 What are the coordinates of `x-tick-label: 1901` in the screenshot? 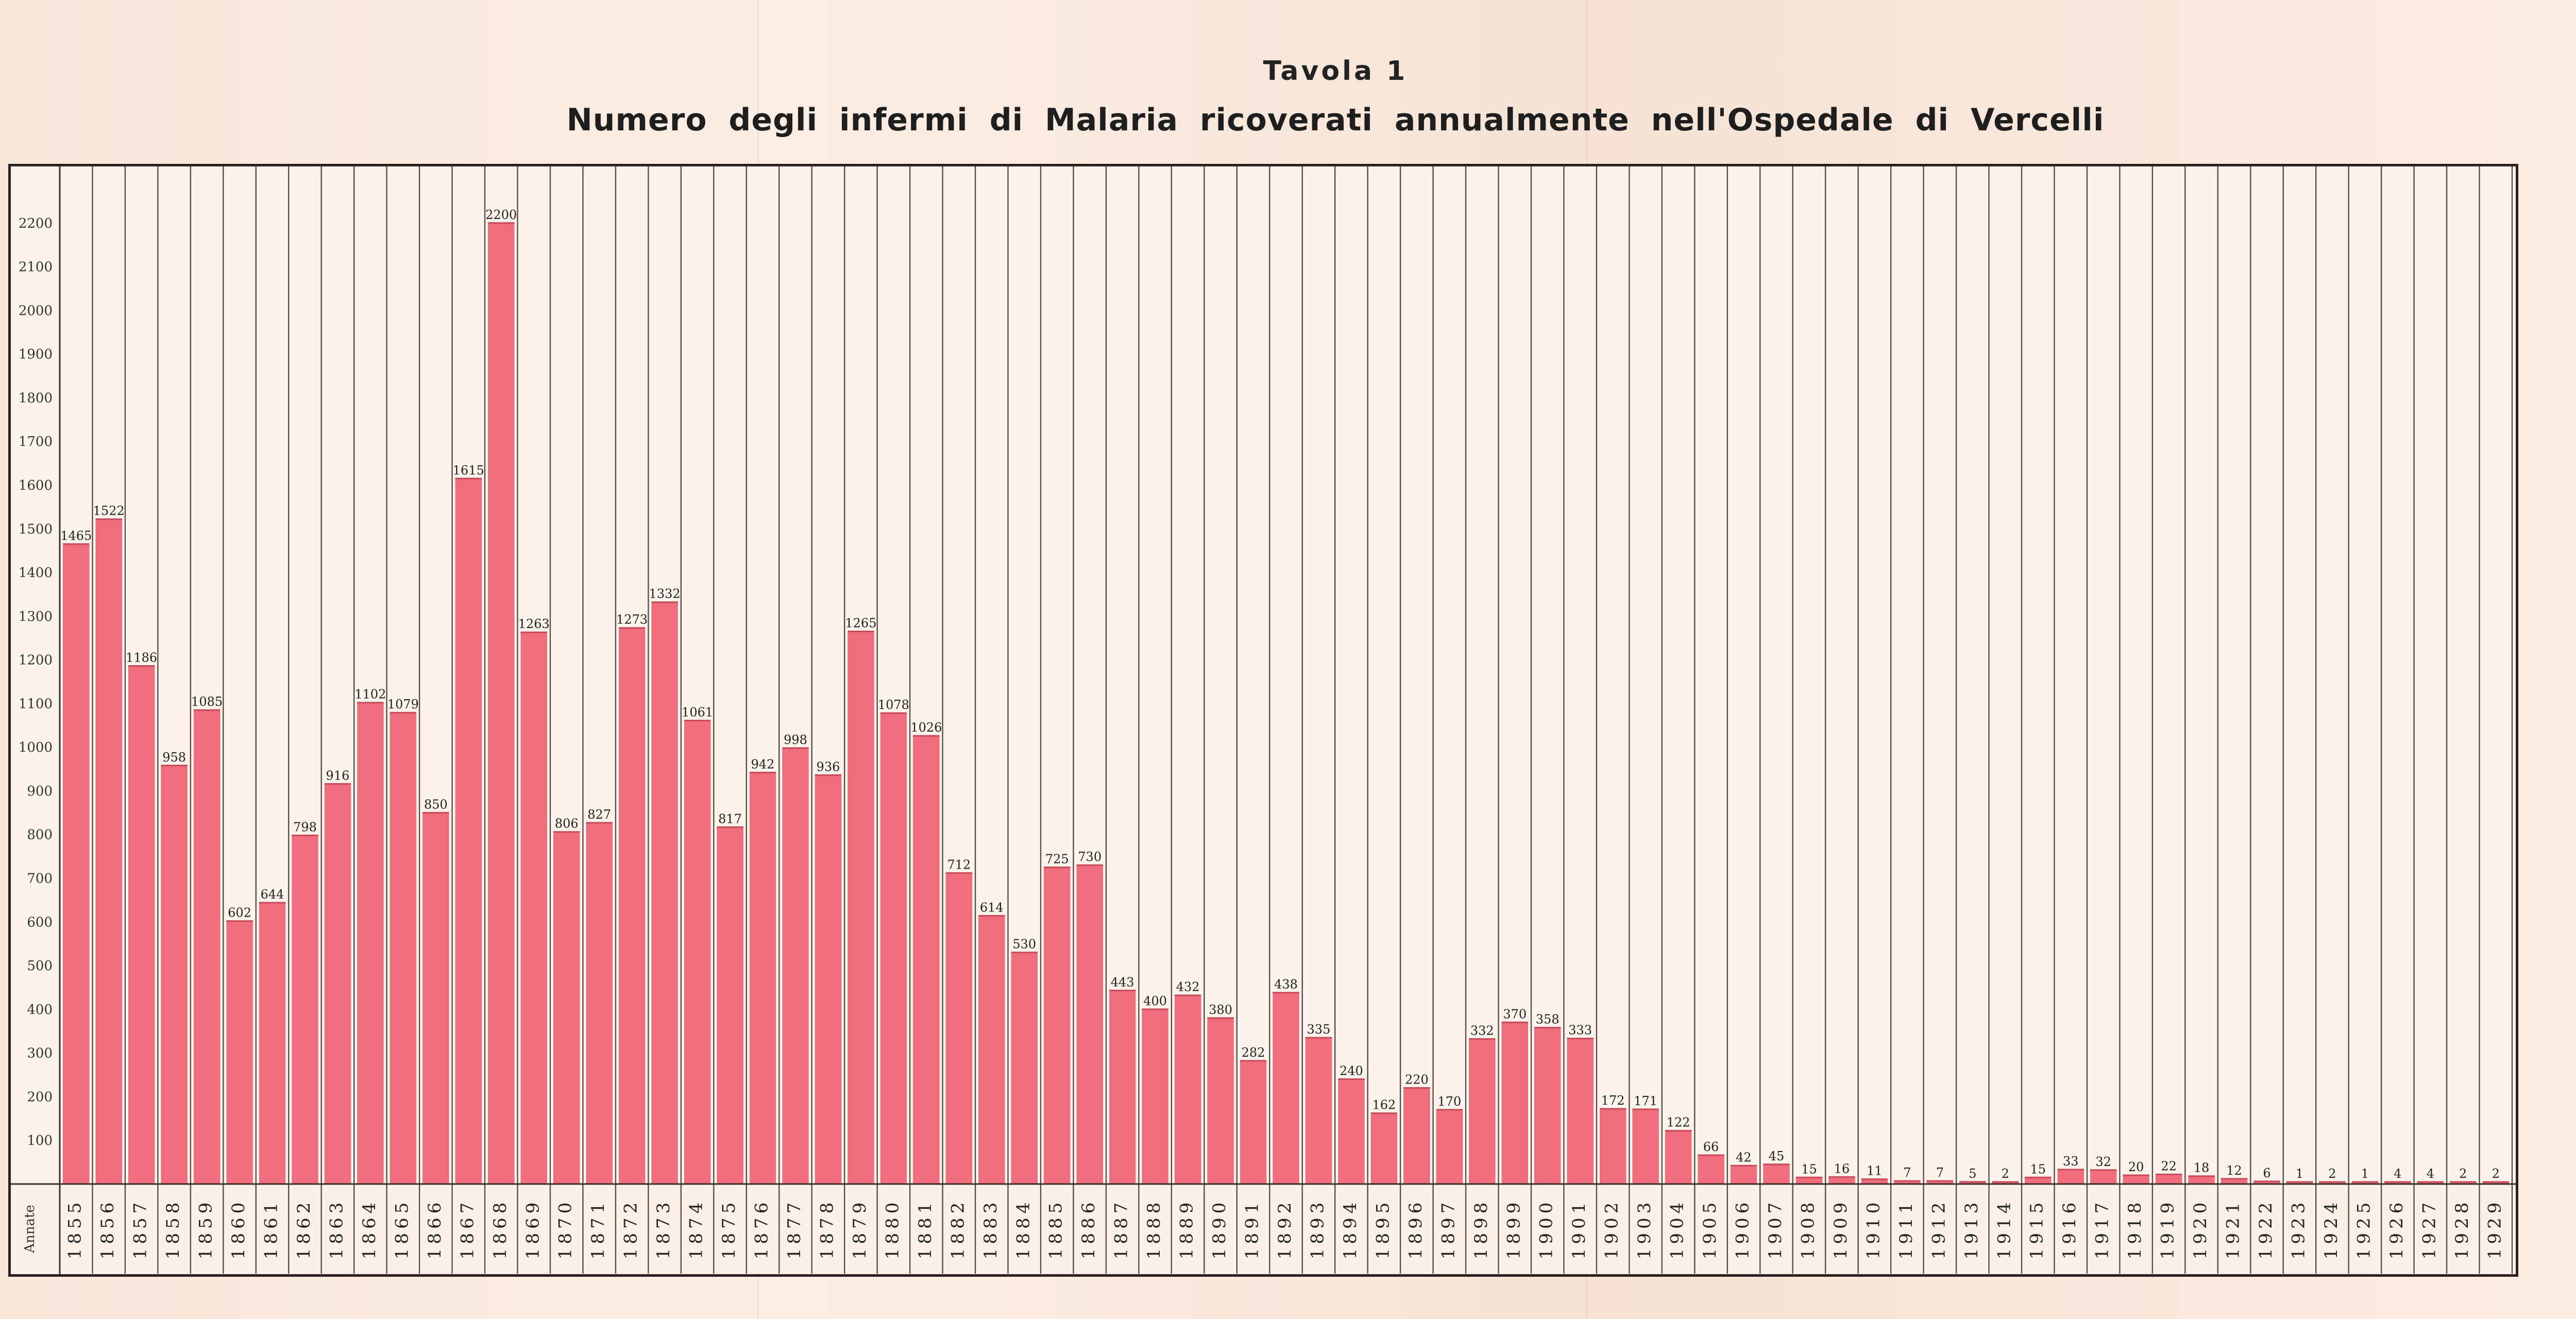 It's located at (1579, 1229).